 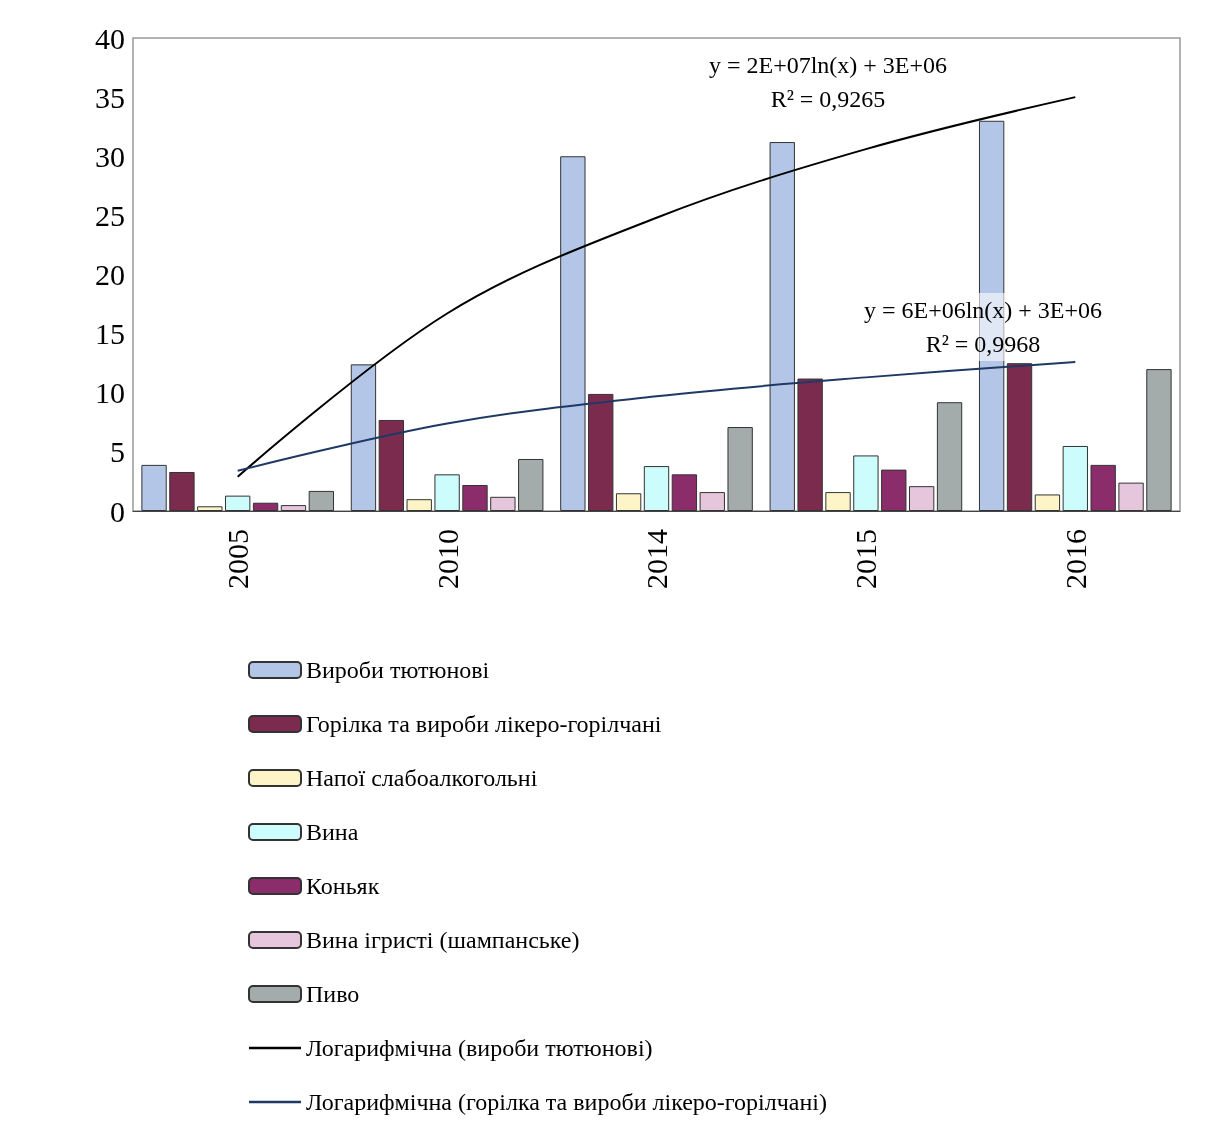 I want to click on x-tick-label: 2010, so click(x=447, y=559).